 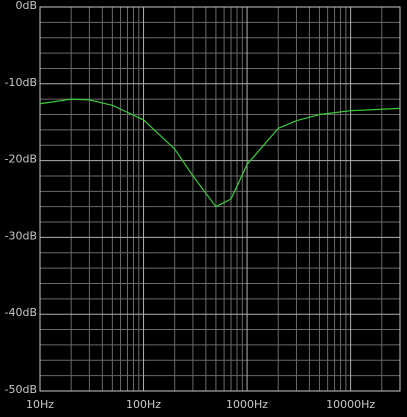 I want to click on y-tick-label: 0dB, so click(x=26, y=6).